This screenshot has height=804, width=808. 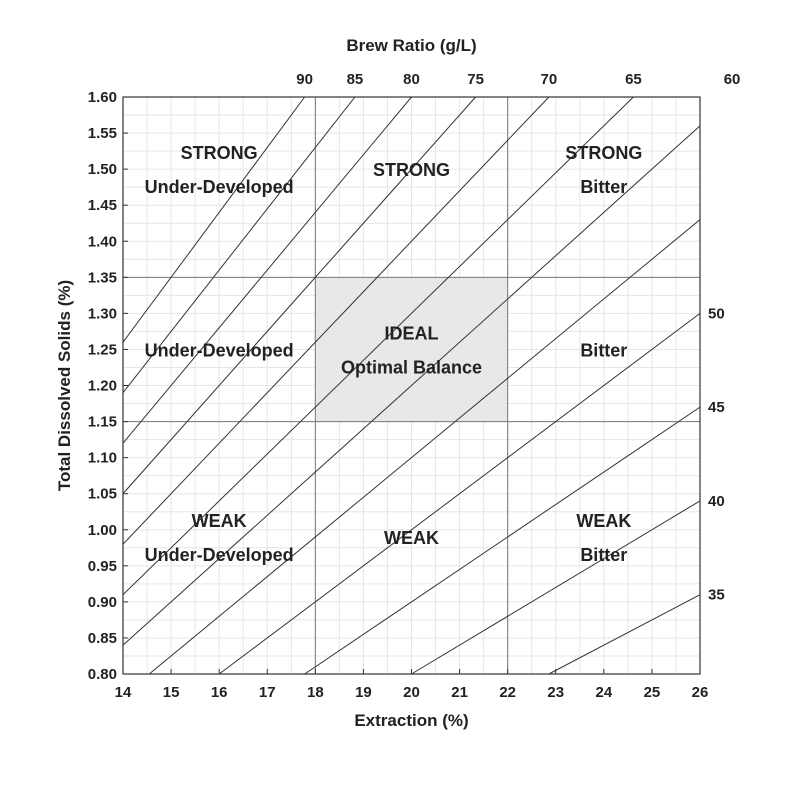 I want to click on x-axis-title: Extraction (%), so click(x=411, y=720).